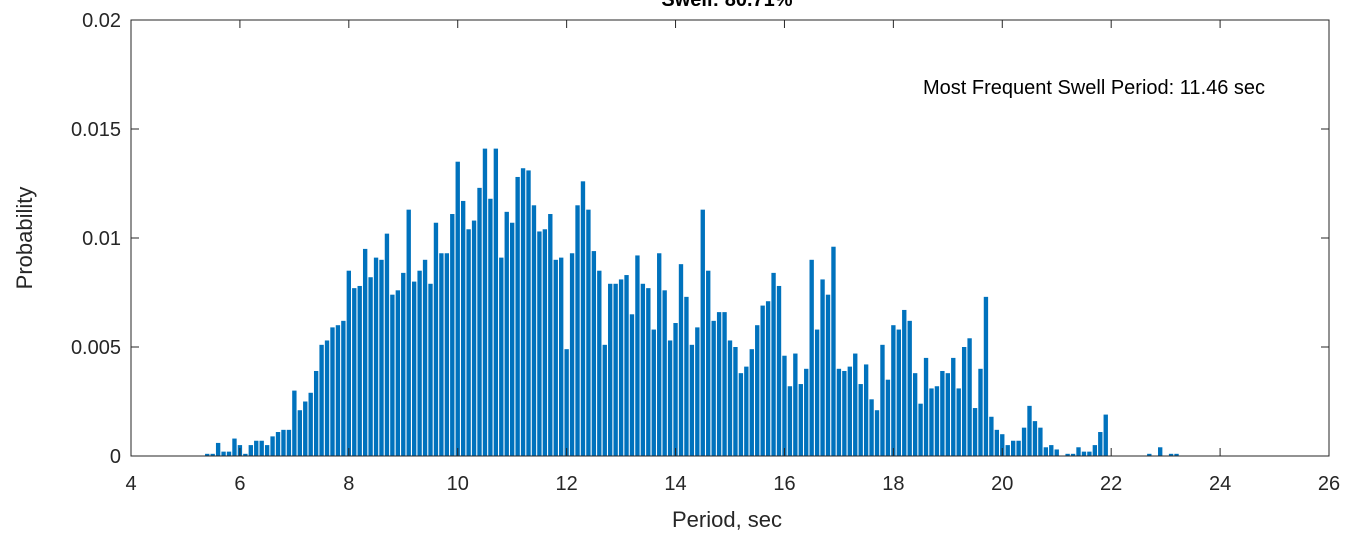  What do you see at coordinates (101, 239) in the screenshot?
I see `y-tick-label: 0.01` at bounding box center [101, 239].